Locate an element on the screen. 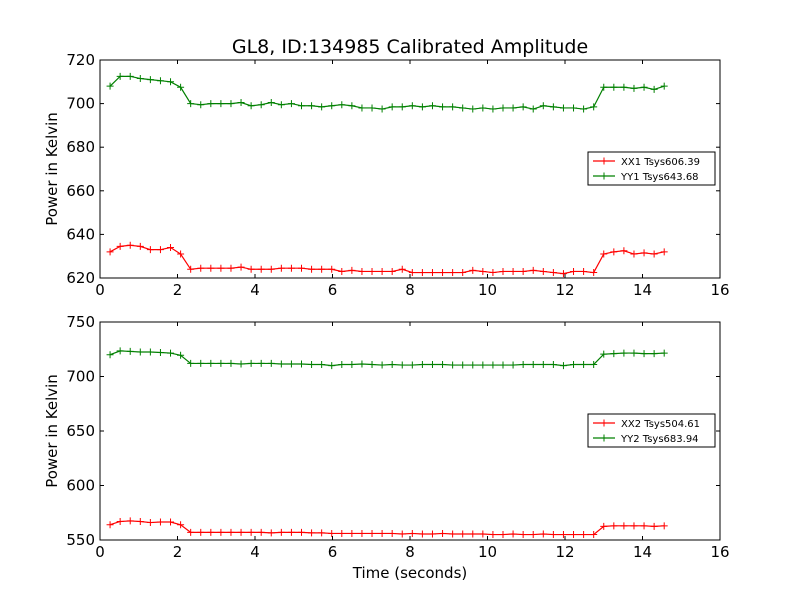 The width and height of the screenshot is (800, 600). y-tick-label: 640 is located at coordinates (80, 234).